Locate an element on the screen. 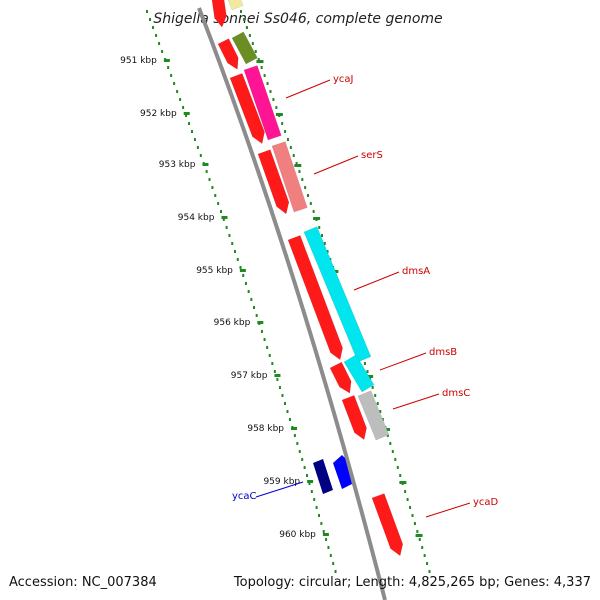 The width and height of the screenshot is (600, 600). gene-label-dmsb: dmsB is located at coordinates (443, 352).